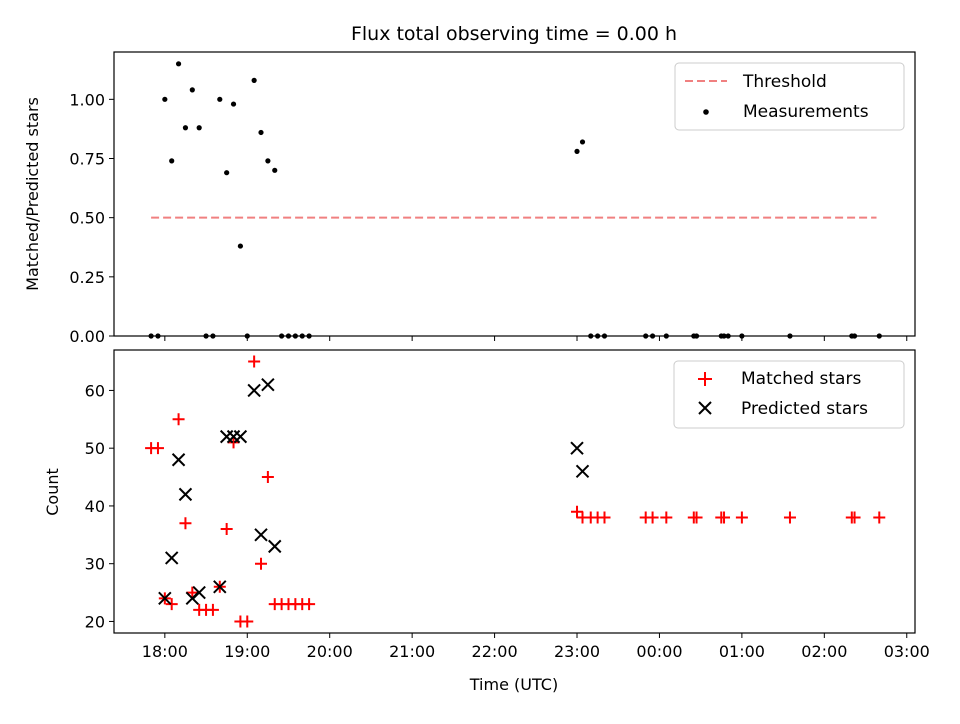 This screenshot has height=724, width=960. I want to click on top-legend: Threshold Measurements, so click(789, 96).